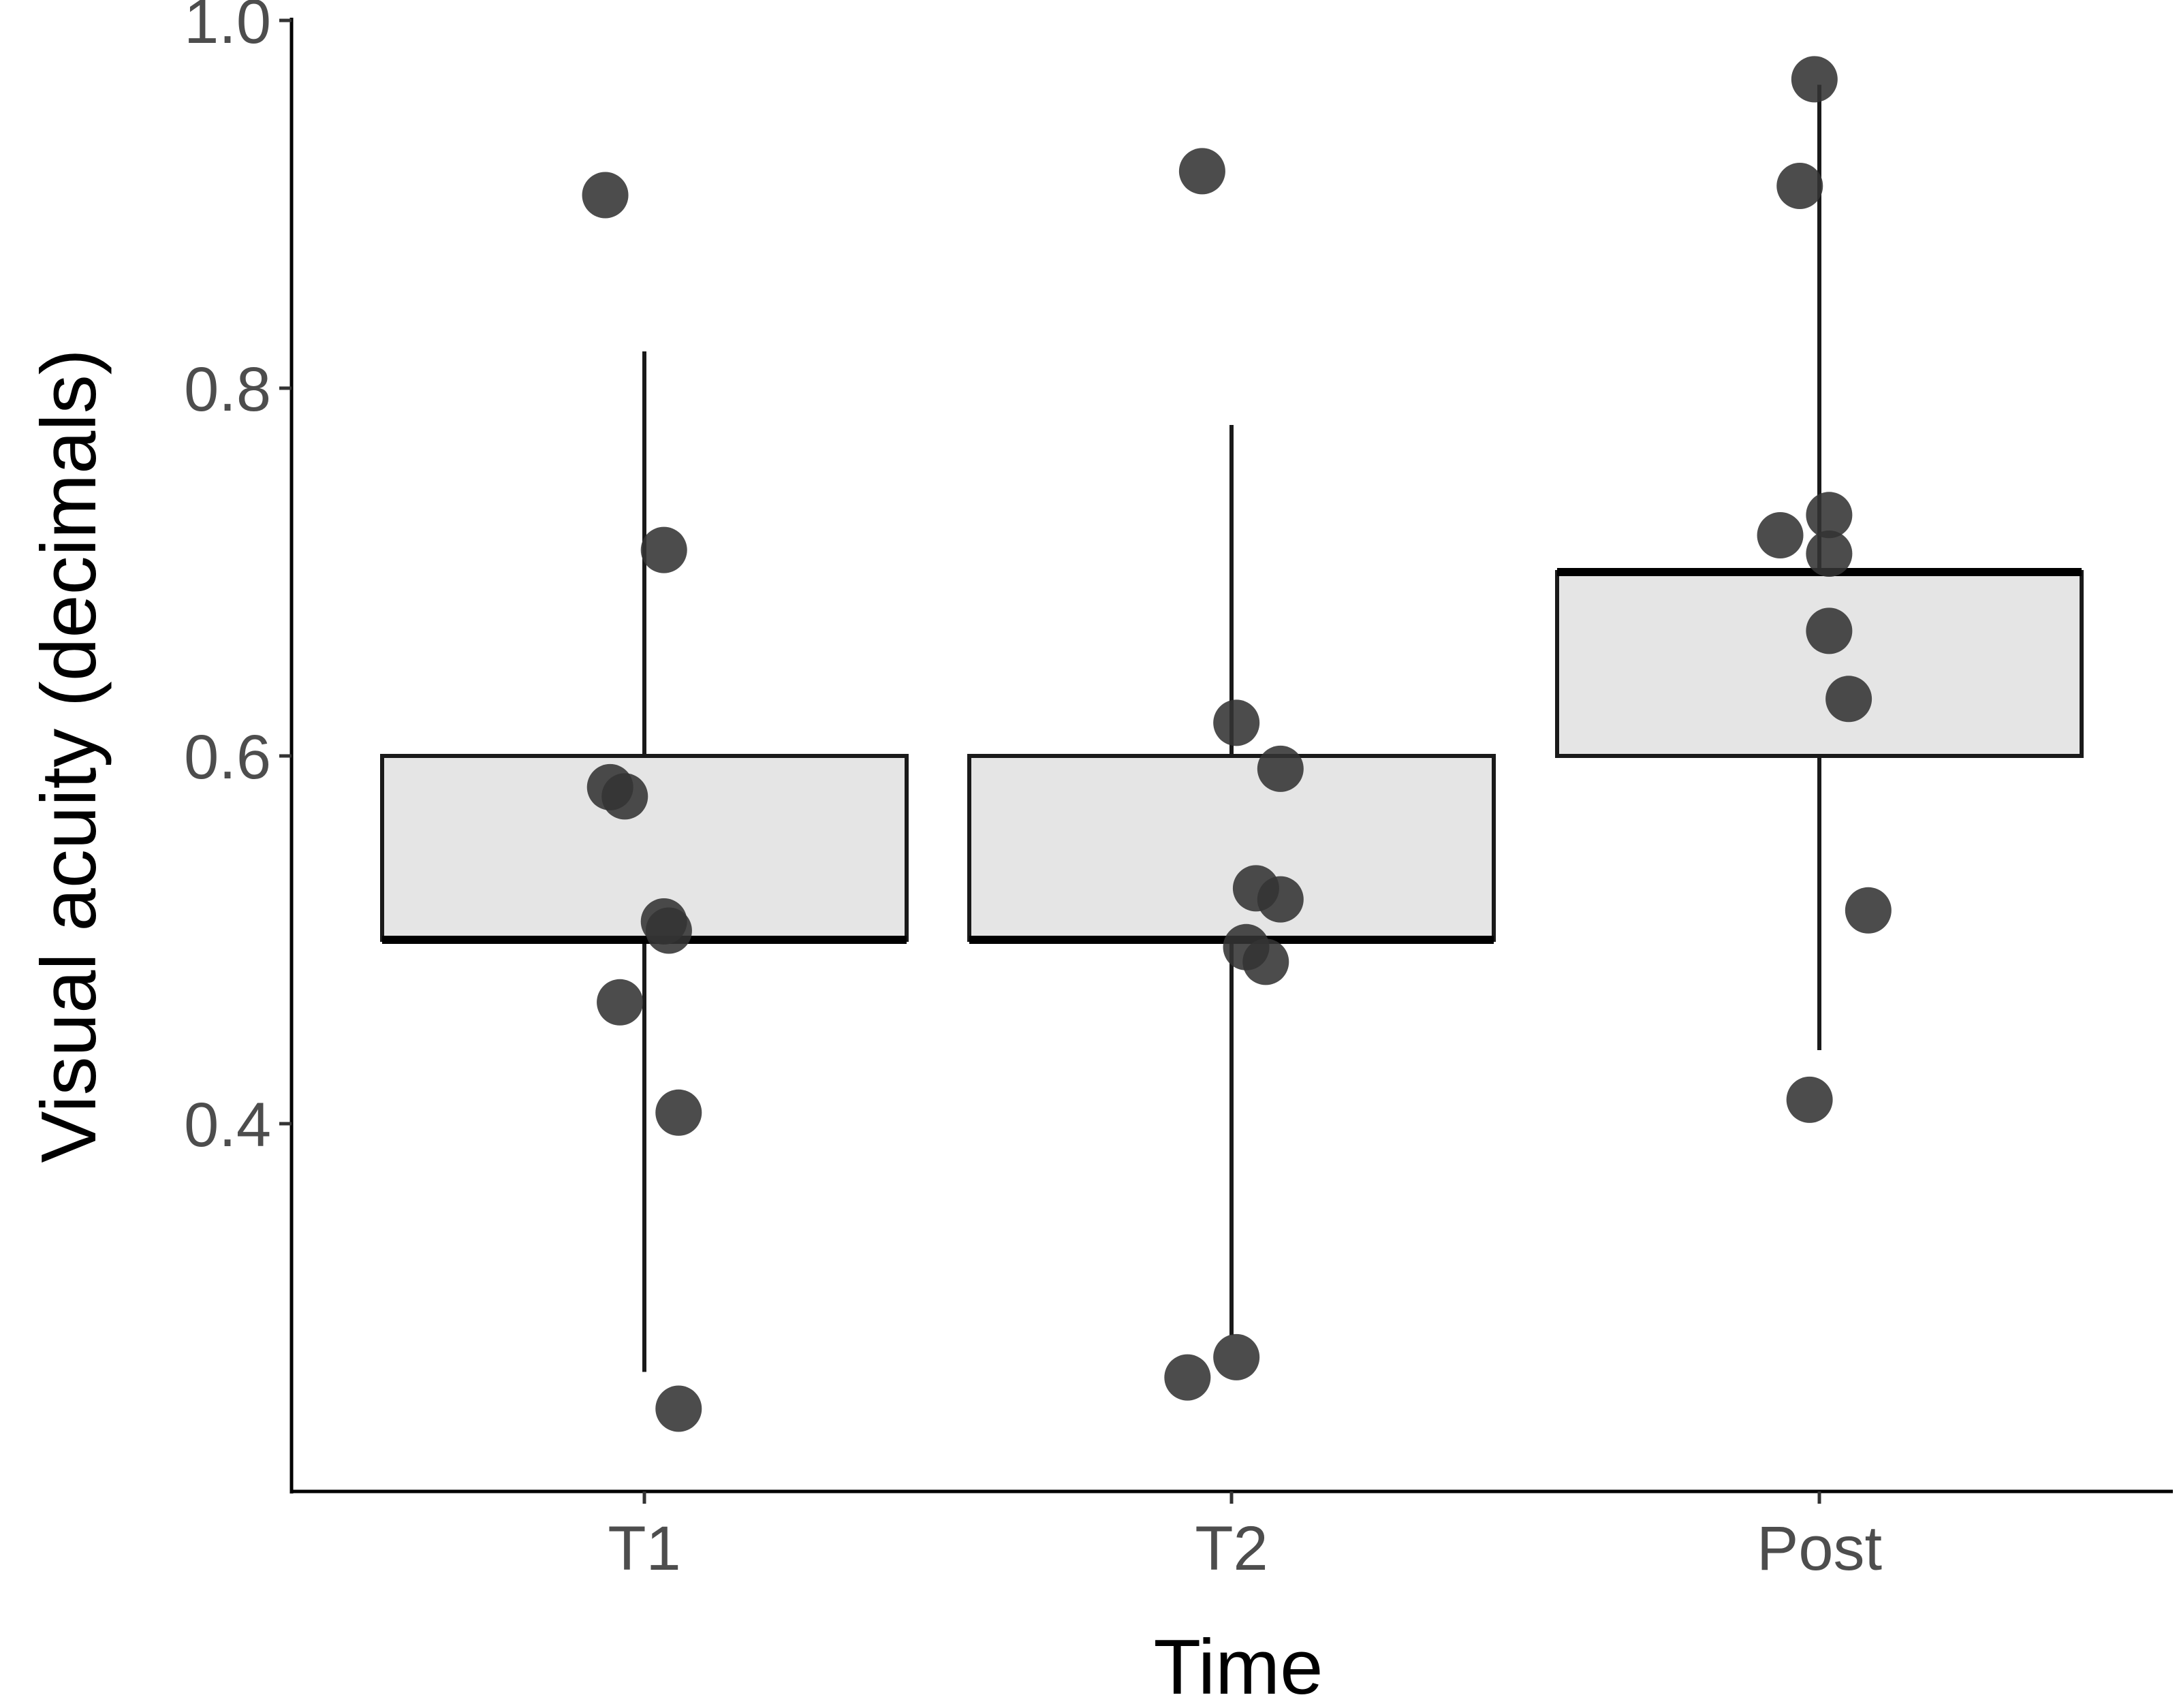  I want to click on y-tick-label: 0.6, so click(228, 758).